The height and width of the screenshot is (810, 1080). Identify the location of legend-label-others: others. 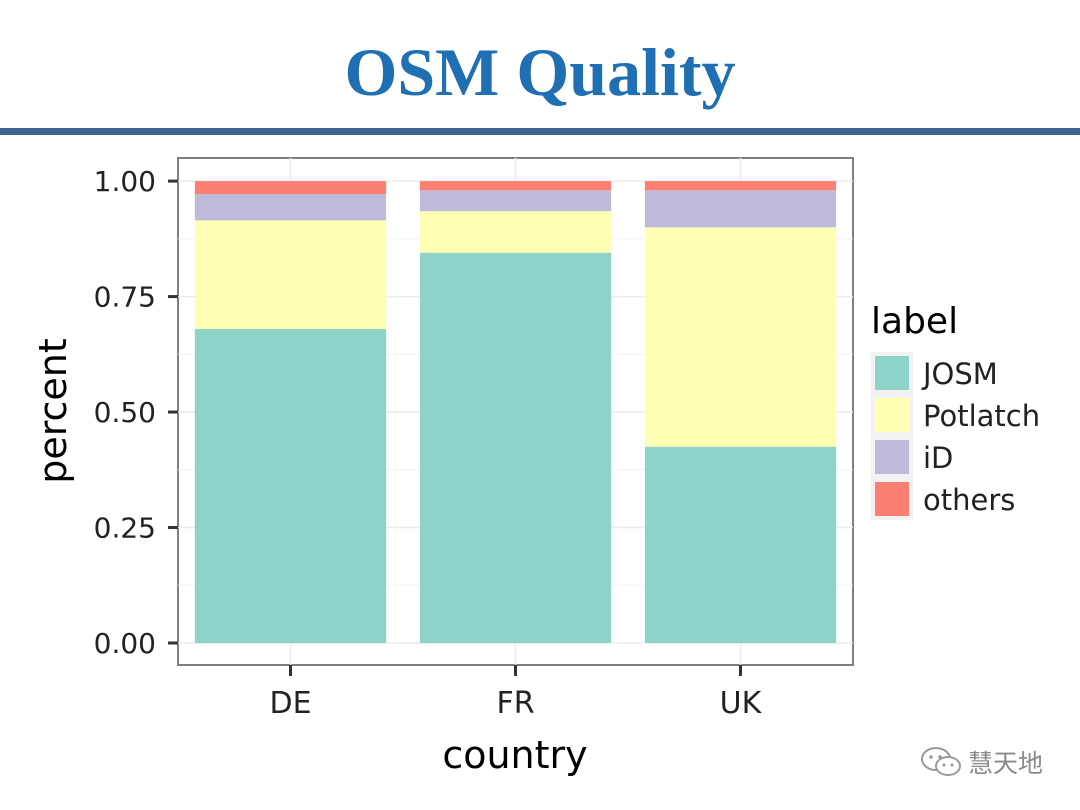
(969, 500).